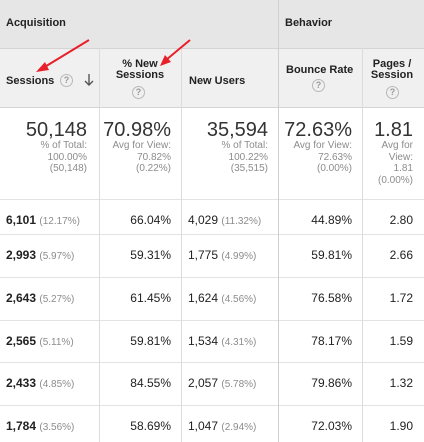 This screenshot has height=442, width=424. What do you see at coordinates (150, 341) in the screenshot?
I see `row-new-sessions: 59.81%` at bounding box center [150, 341].